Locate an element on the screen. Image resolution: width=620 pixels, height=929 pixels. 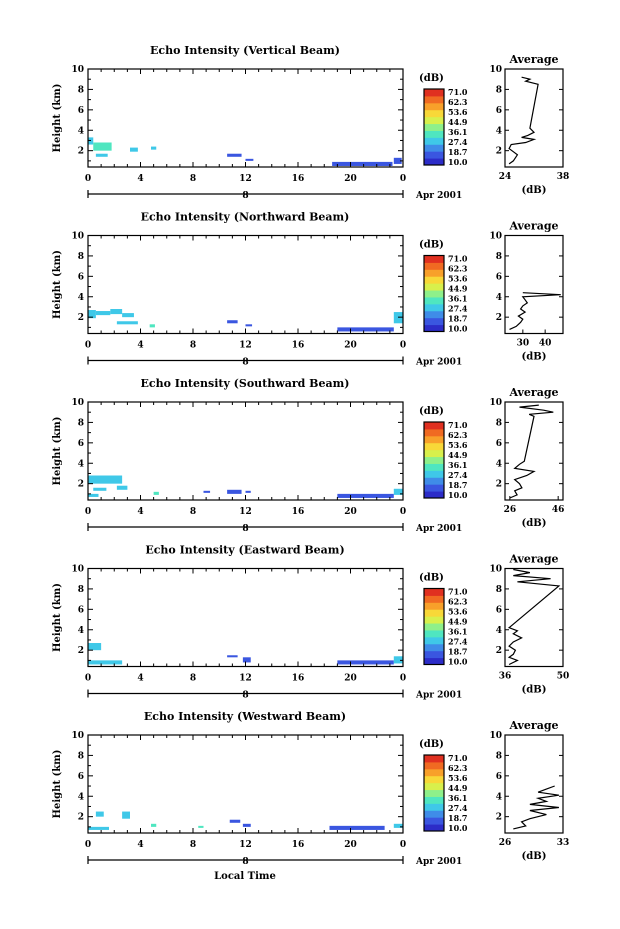
x-tick-label: 12 is located at coordinates (245, 679).